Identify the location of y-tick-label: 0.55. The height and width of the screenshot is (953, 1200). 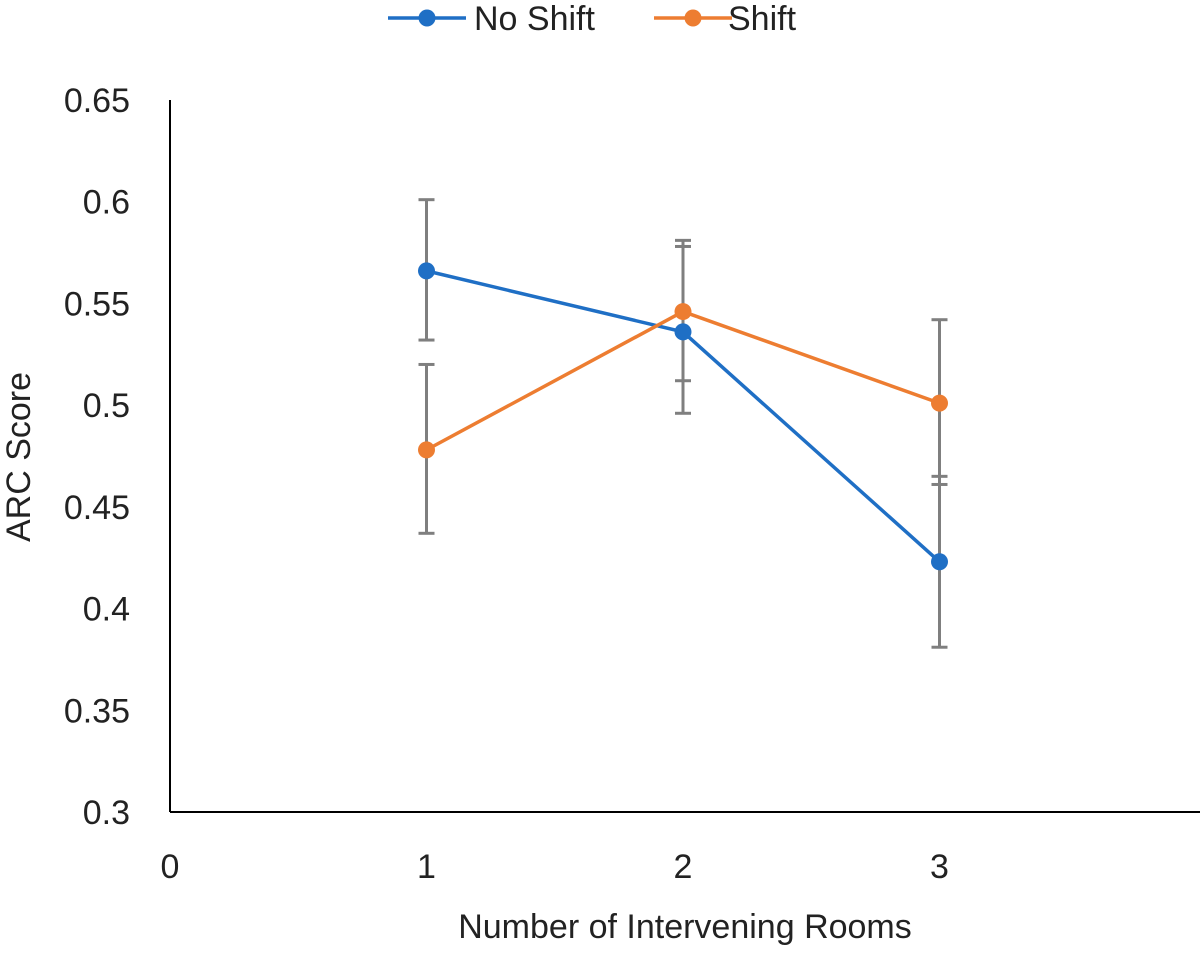
(97, 304).